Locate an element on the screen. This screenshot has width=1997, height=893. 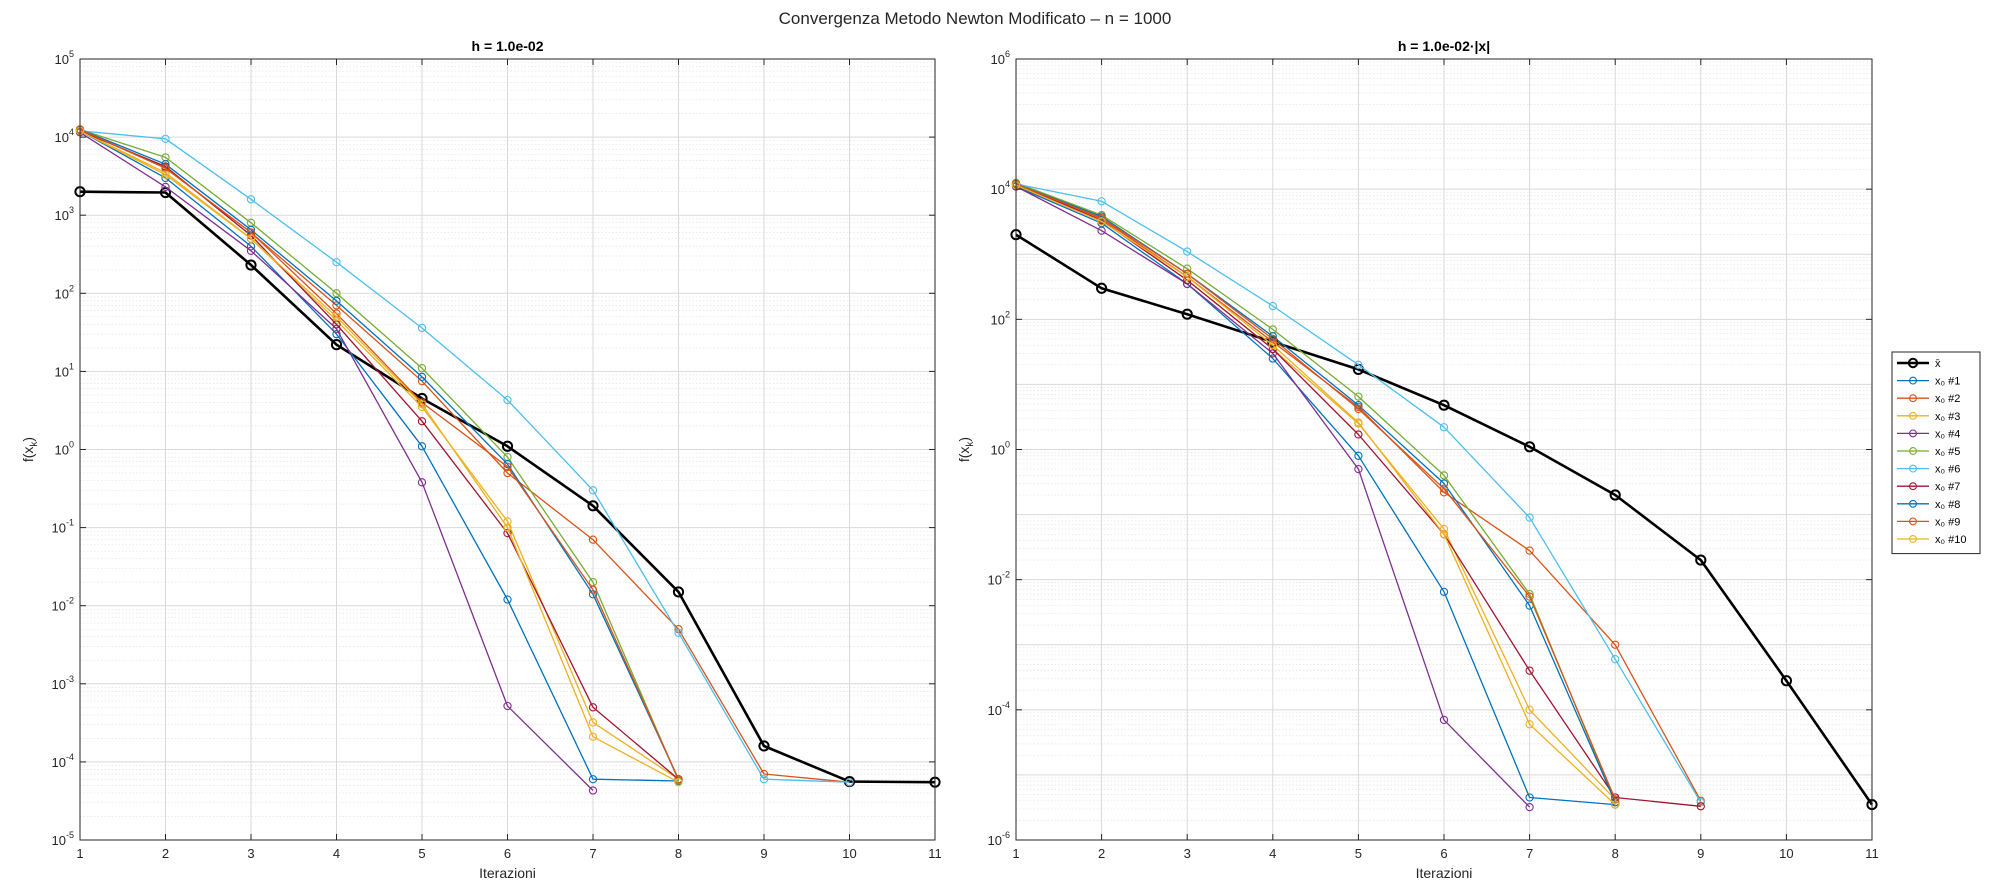
y-tick-label: 10² is located at coordinates (64, 292).